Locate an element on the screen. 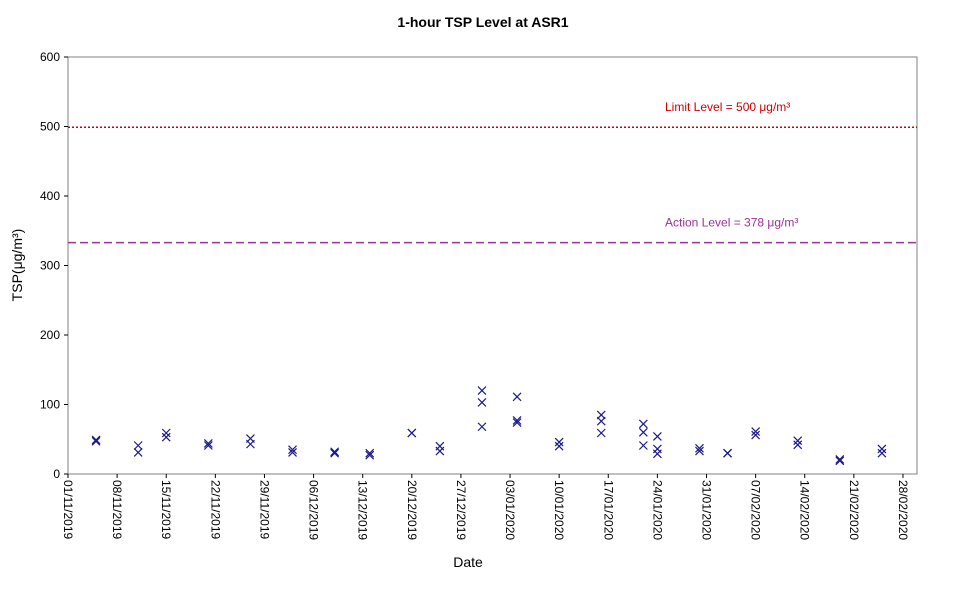 Image resolution: width=967 pixels, height=594 pixels. x-tick-label: 07/02/2020 is located at coordinates (756, 510).